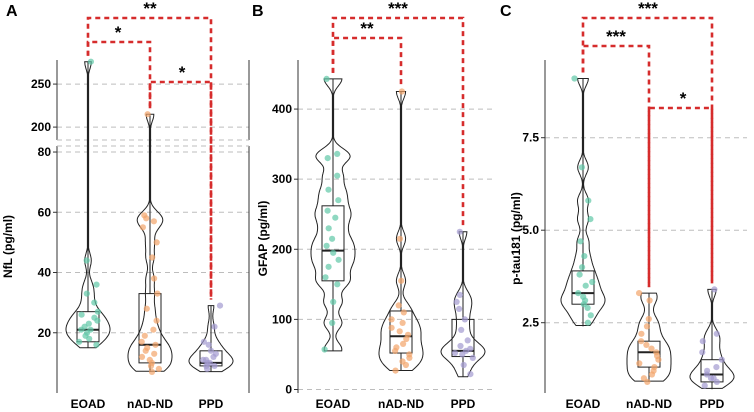 The image size is (754, 412). I want to click on x-tick-label: PPD, so click(712, 404).